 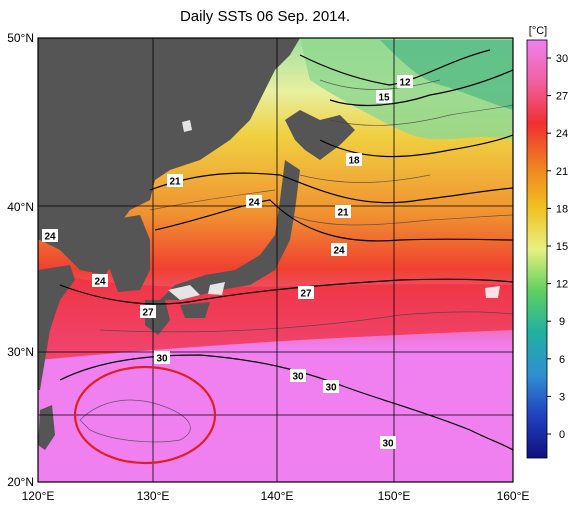 I want to click on isotherm-label: 18, so click(x=354, y=160).